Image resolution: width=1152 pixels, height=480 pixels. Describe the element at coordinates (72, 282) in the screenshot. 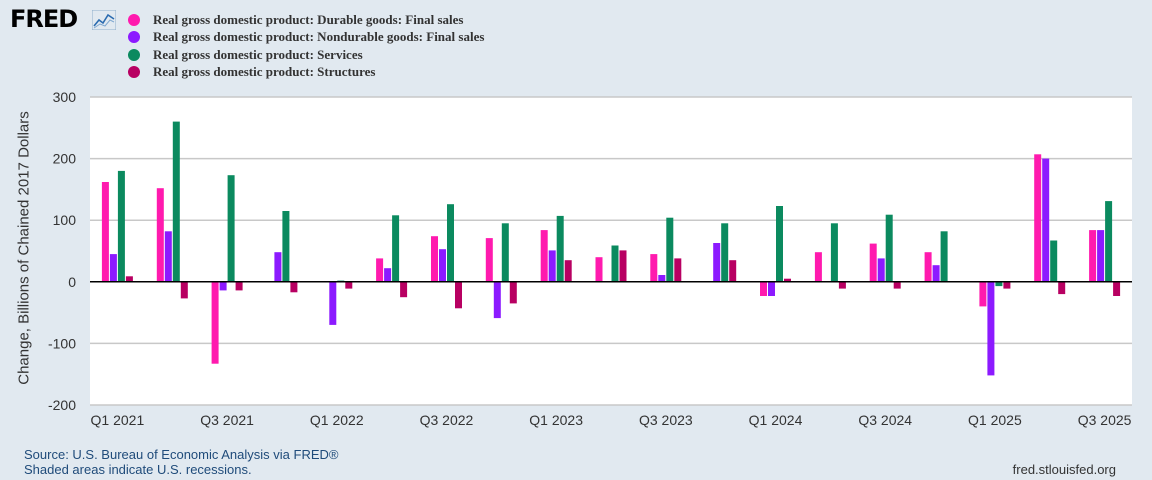

I see `y-tick-label: 0` at that location.